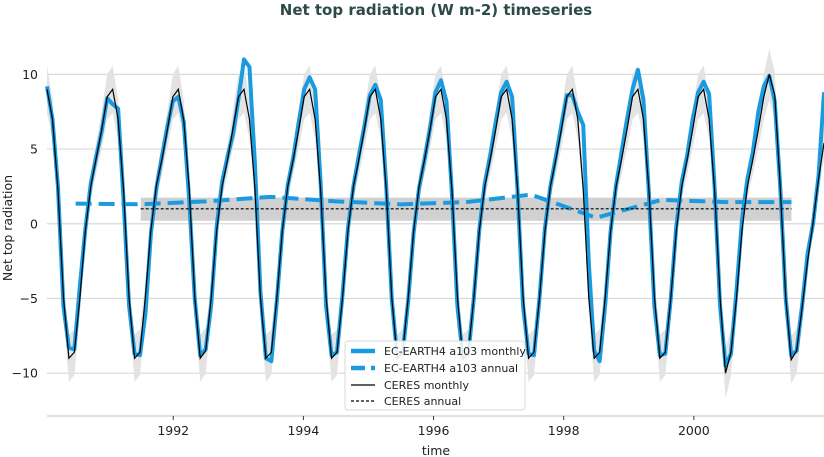 The image size is (824, 457). I want to click on y-tick-label: 5, so click(34, 149).